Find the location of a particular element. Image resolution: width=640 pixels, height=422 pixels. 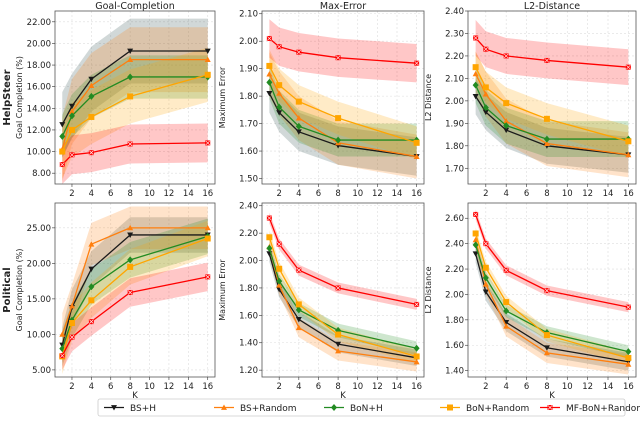

y-tick-label: 14.00 is located at coordinates (39, 109).